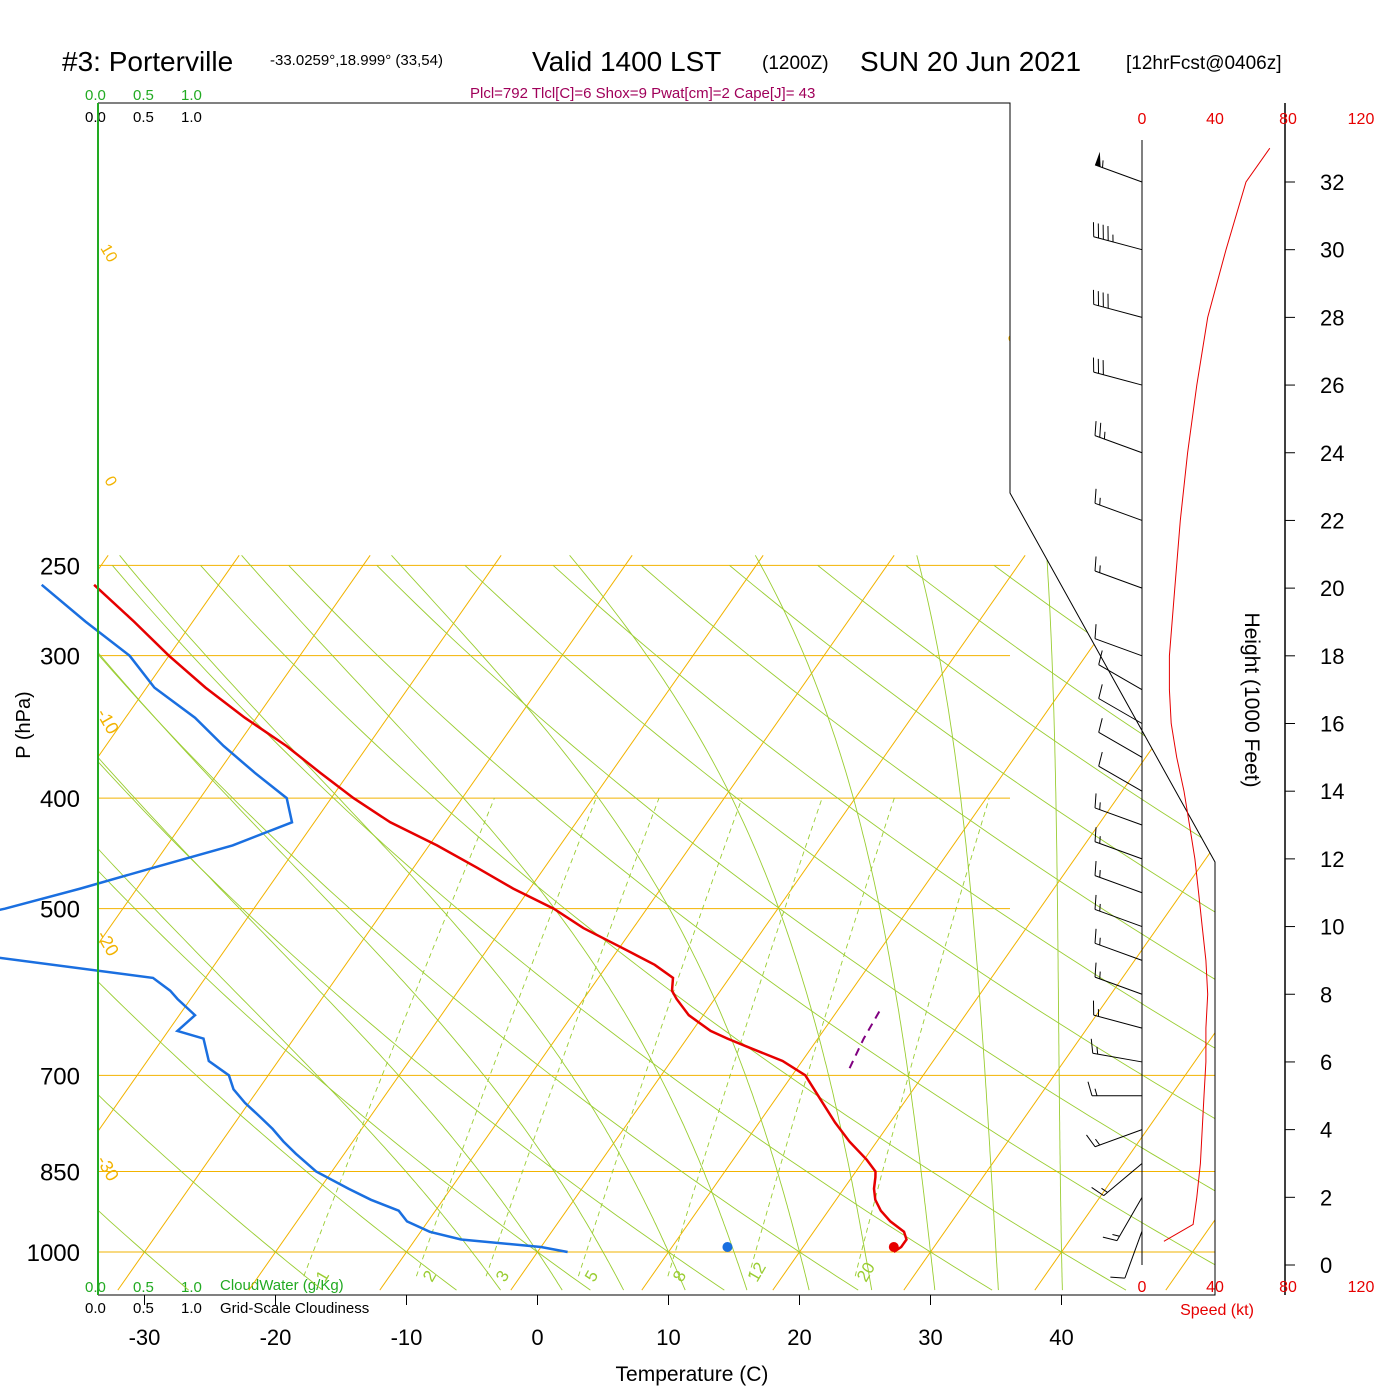 Image resolution: width=1400 pixels, height=1400 pixels. I want to click on cloudwater-scale-top-1: 0.5, so click(143, 95).